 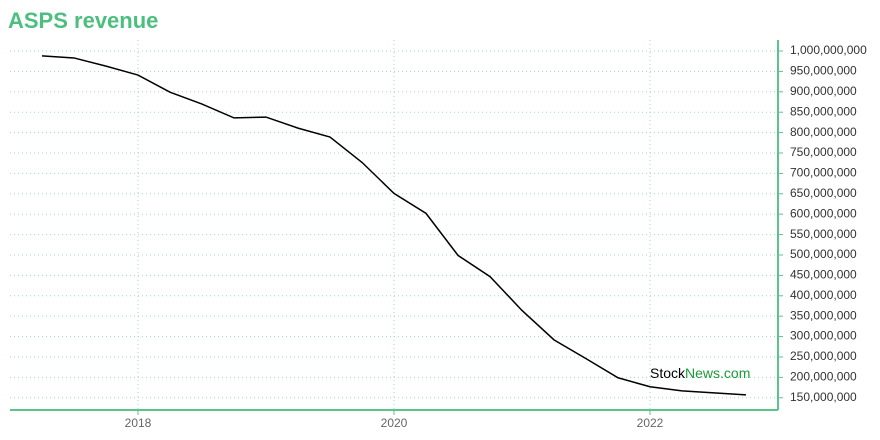 What do you see at coordinates (823, 295) in the screenshot?
I see `y-tick-label: 400,000,000` at bounding box center [823, 295].